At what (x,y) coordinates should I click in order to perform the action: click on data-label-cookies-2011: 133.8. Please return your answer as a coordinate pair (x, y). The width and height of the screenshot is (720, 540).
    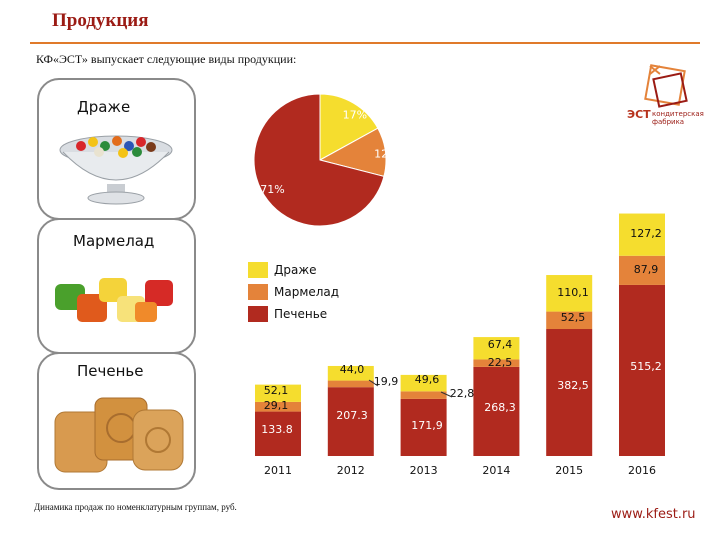
    Looking at the image, I should click on (277, 429).